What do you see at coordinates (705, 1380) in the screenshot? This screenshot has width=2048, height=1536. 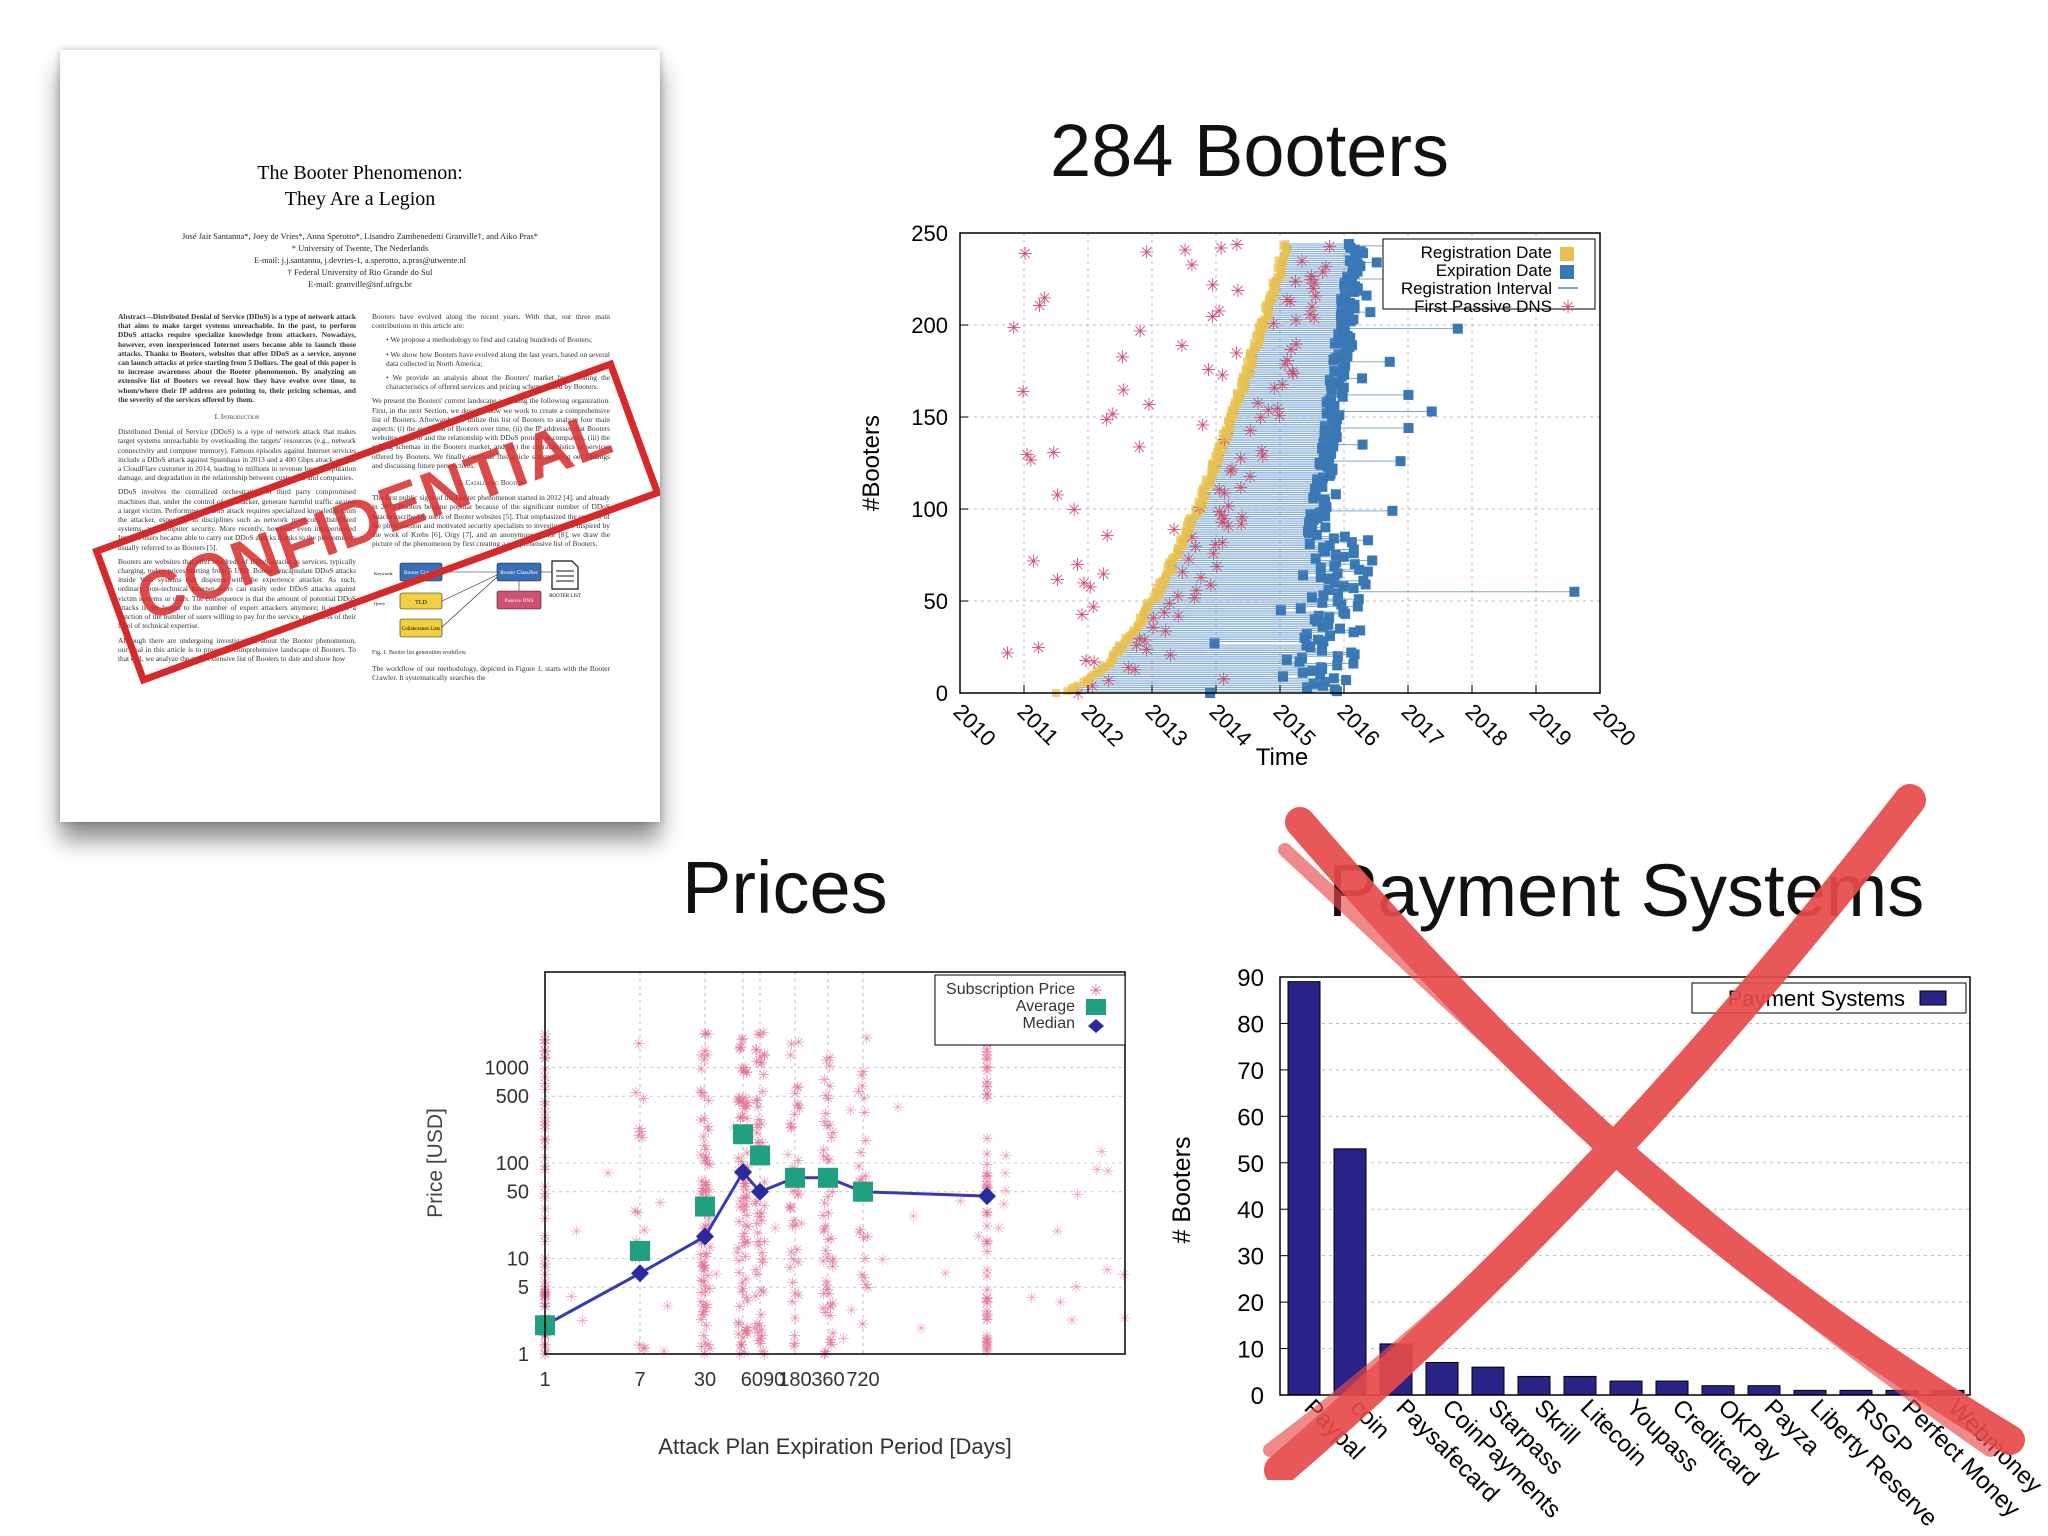 I see `x-tick-label: 30` at bounding box center [705, 1380].